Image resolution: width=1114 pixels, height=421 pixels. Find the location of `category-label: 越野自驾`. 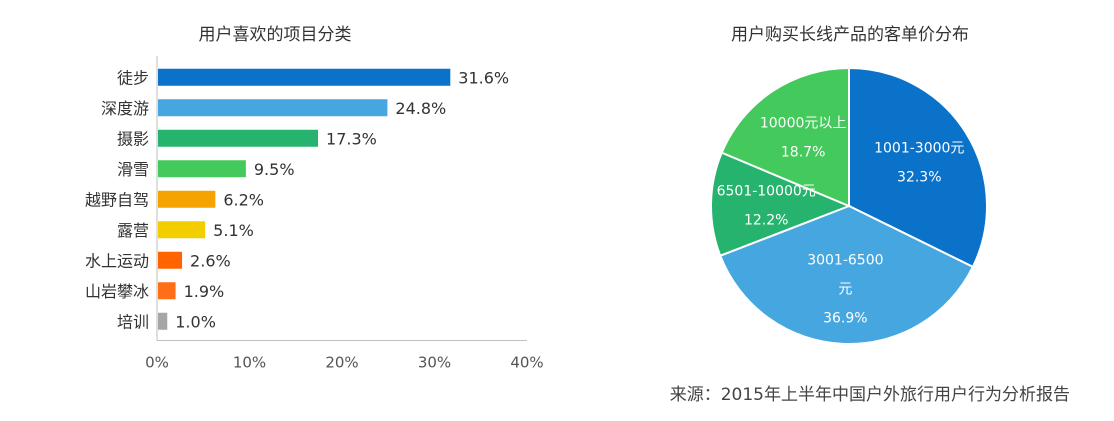

category-label: 越野自驾 is located at coordinates (117, 199).